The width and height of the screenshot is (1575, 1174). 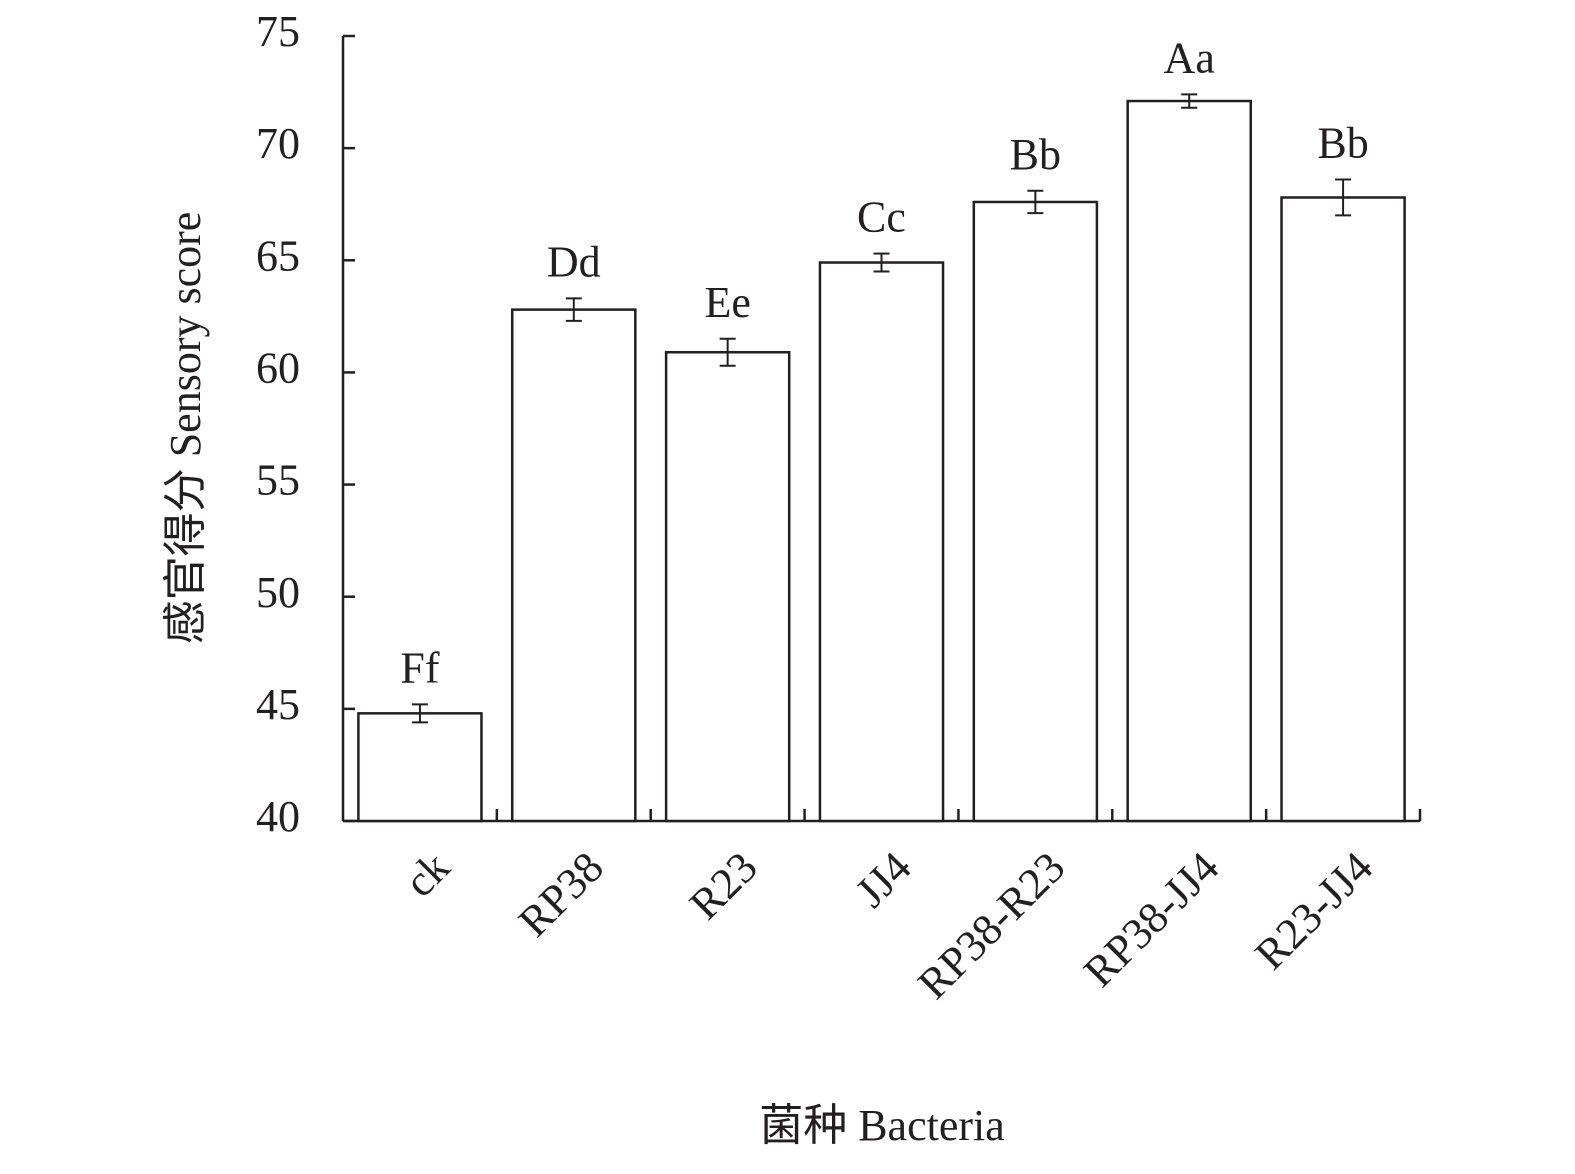 I want to click on x-tick-label: RP38-R23, so click(x=991, y=925).